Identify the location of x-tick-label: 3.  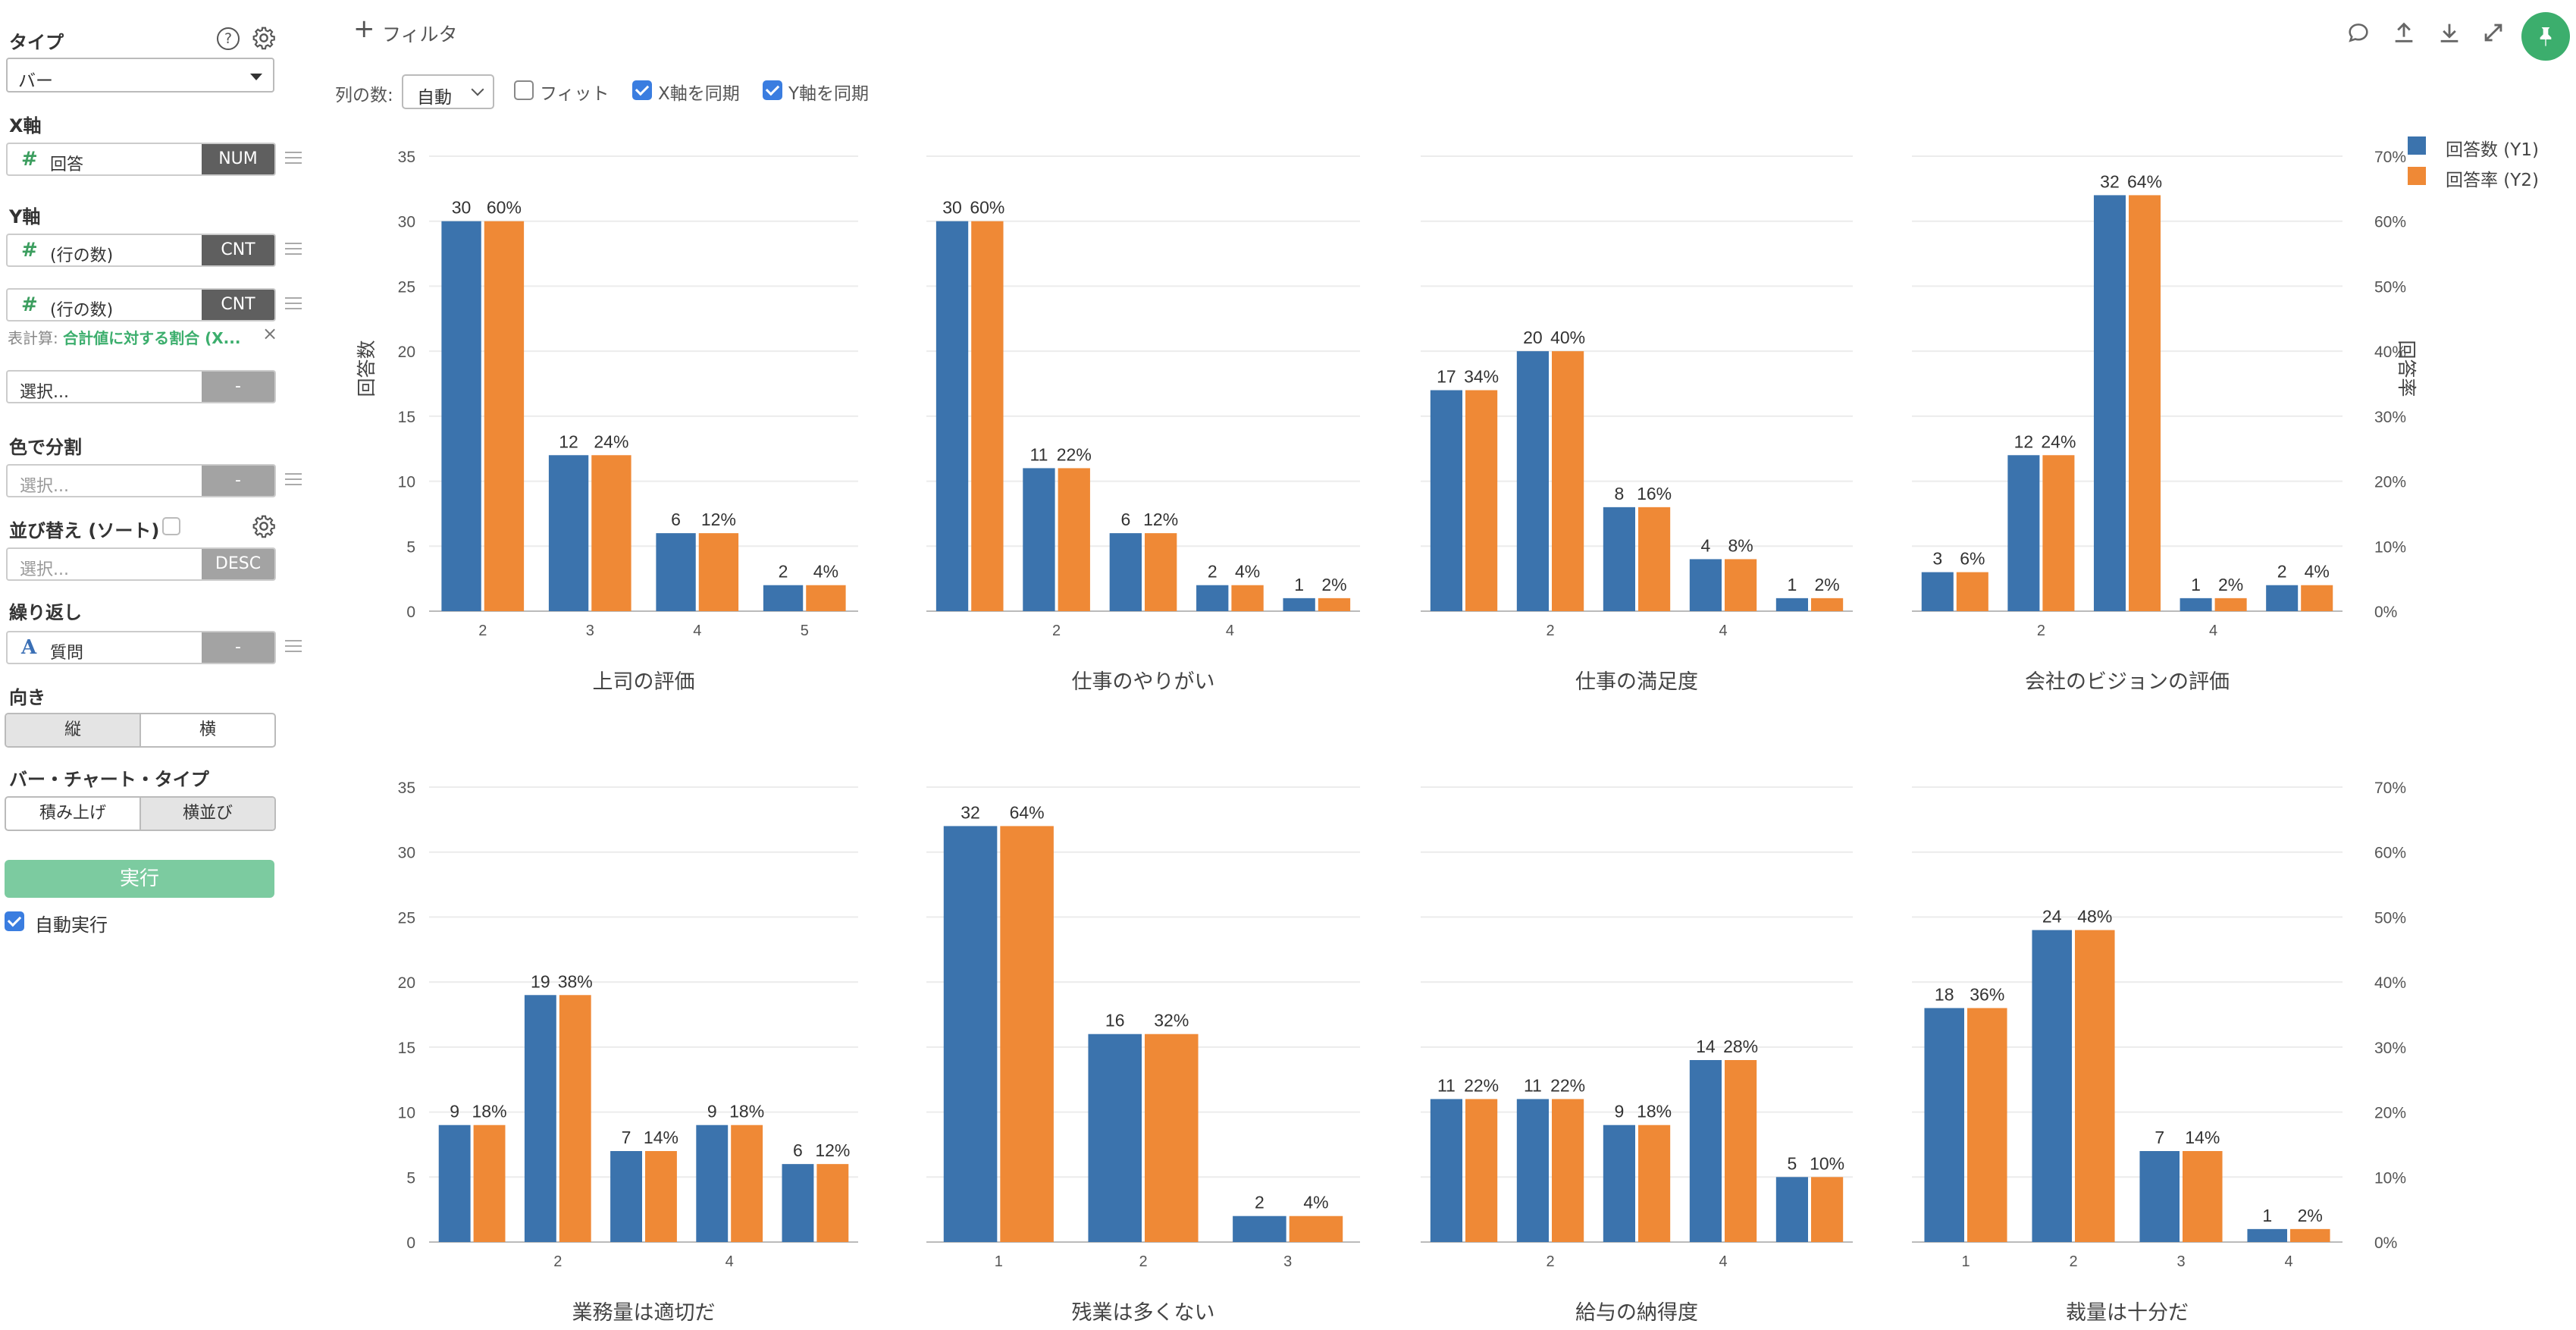
(590, 631).